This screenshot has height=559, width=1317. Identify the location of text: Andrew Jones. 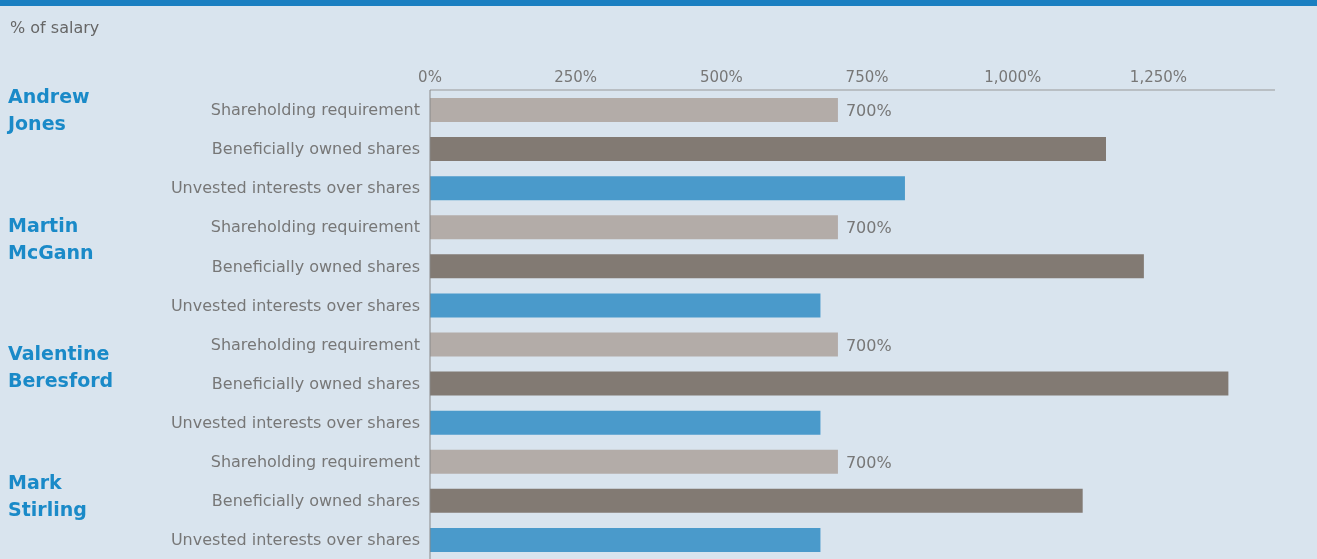
(49, 110).